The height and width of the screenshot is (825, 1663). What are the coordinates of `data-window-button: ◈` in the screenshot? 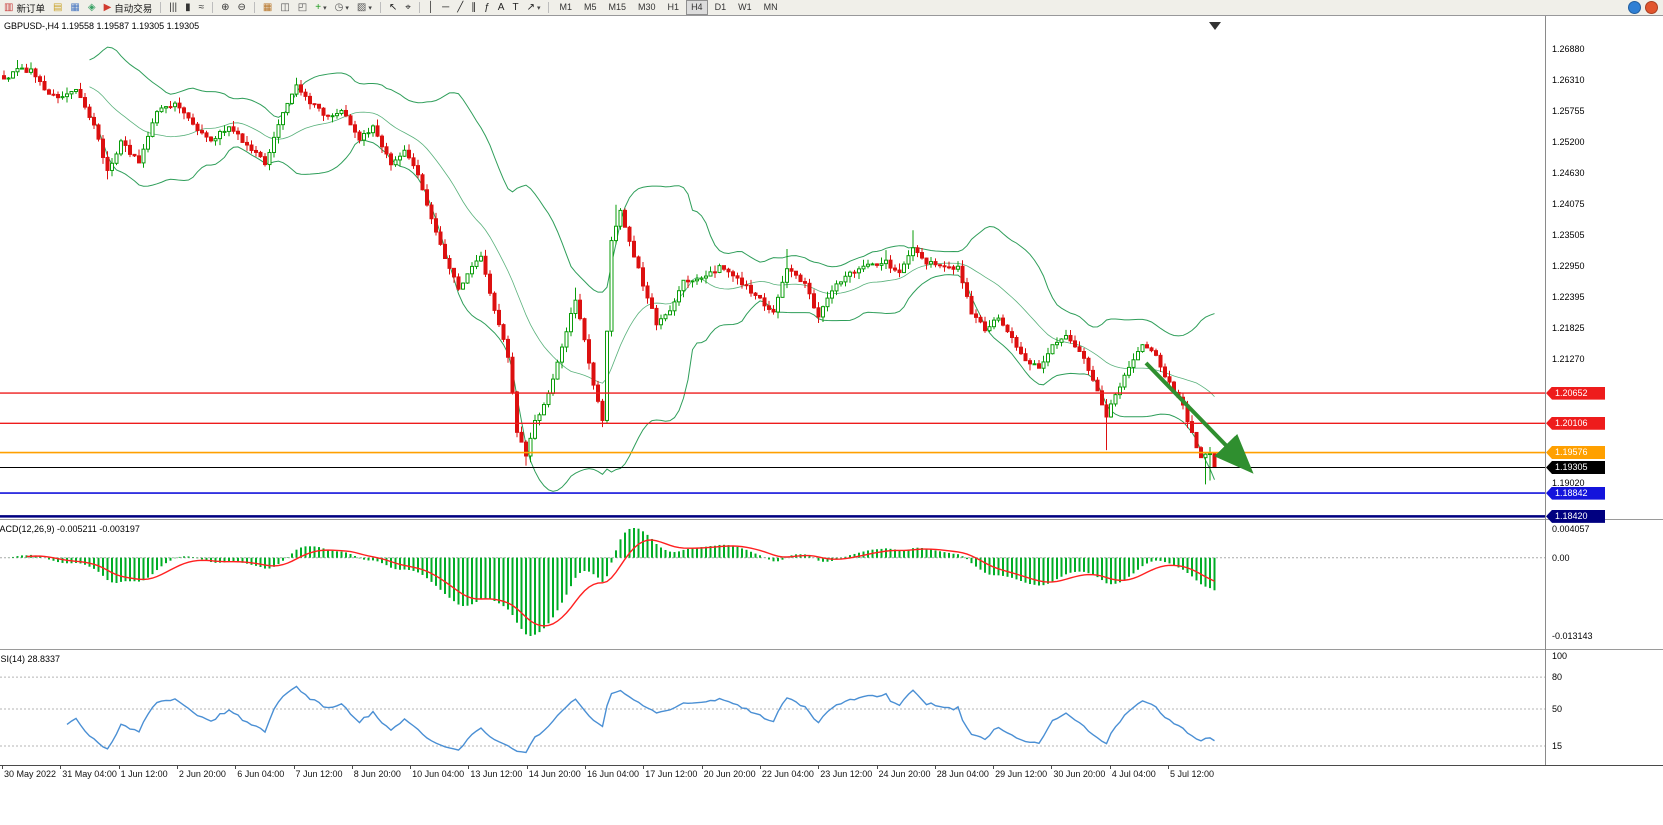 It's located at (92, 7).